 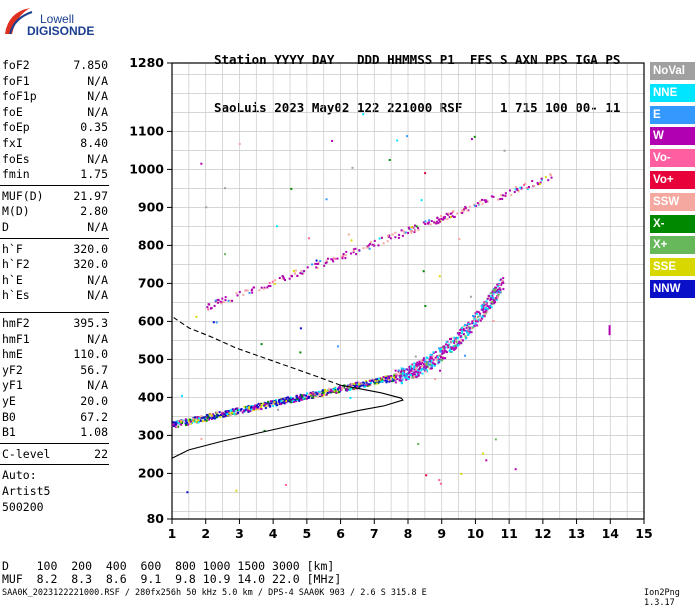 What do you see at coordinates (90, 323) in the screenshot?
I see `param-value: 395.3` at bounding box center [90, 323].